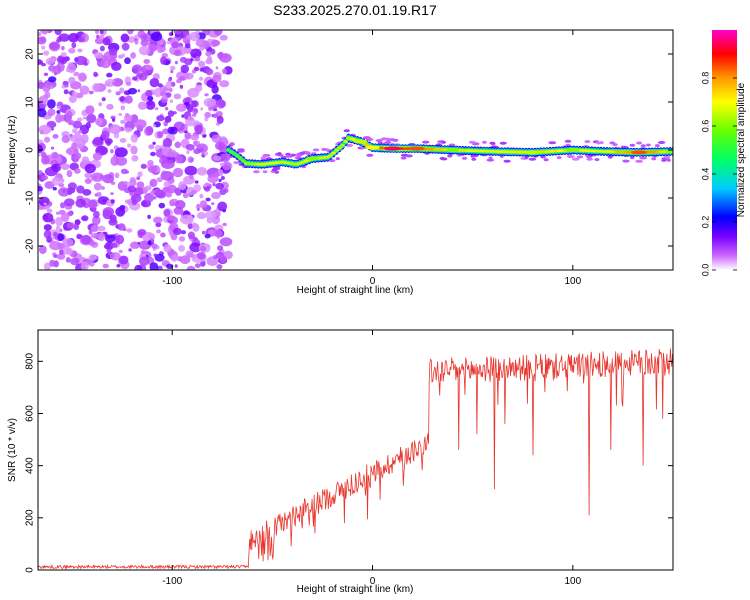 The image size is (750, 600). Describe the element at coordinates (355, 290) in the screenshot. I see `spectrogram-x-axis-label: Height of straight line (km)` at that location.